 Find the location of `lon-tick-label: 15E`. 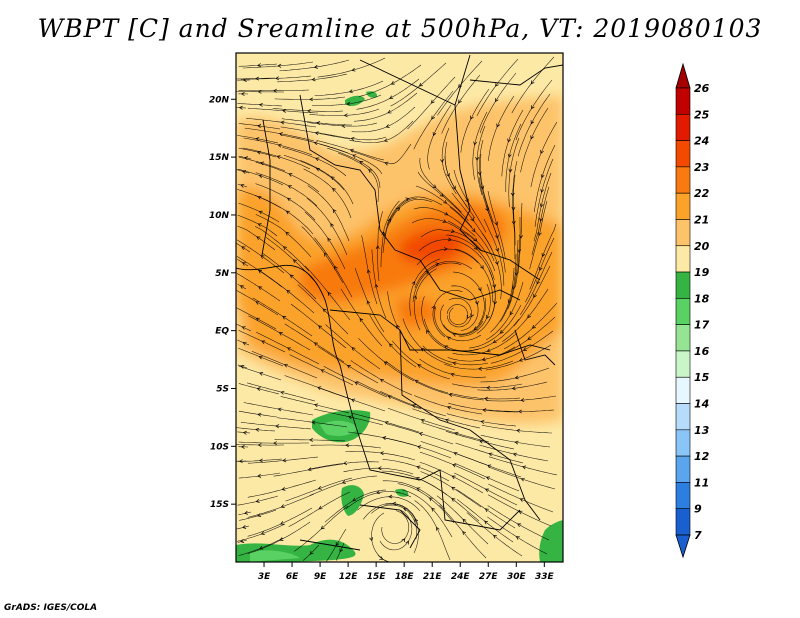

lon-tick-label: 15E is located at coordinates (377, 577).